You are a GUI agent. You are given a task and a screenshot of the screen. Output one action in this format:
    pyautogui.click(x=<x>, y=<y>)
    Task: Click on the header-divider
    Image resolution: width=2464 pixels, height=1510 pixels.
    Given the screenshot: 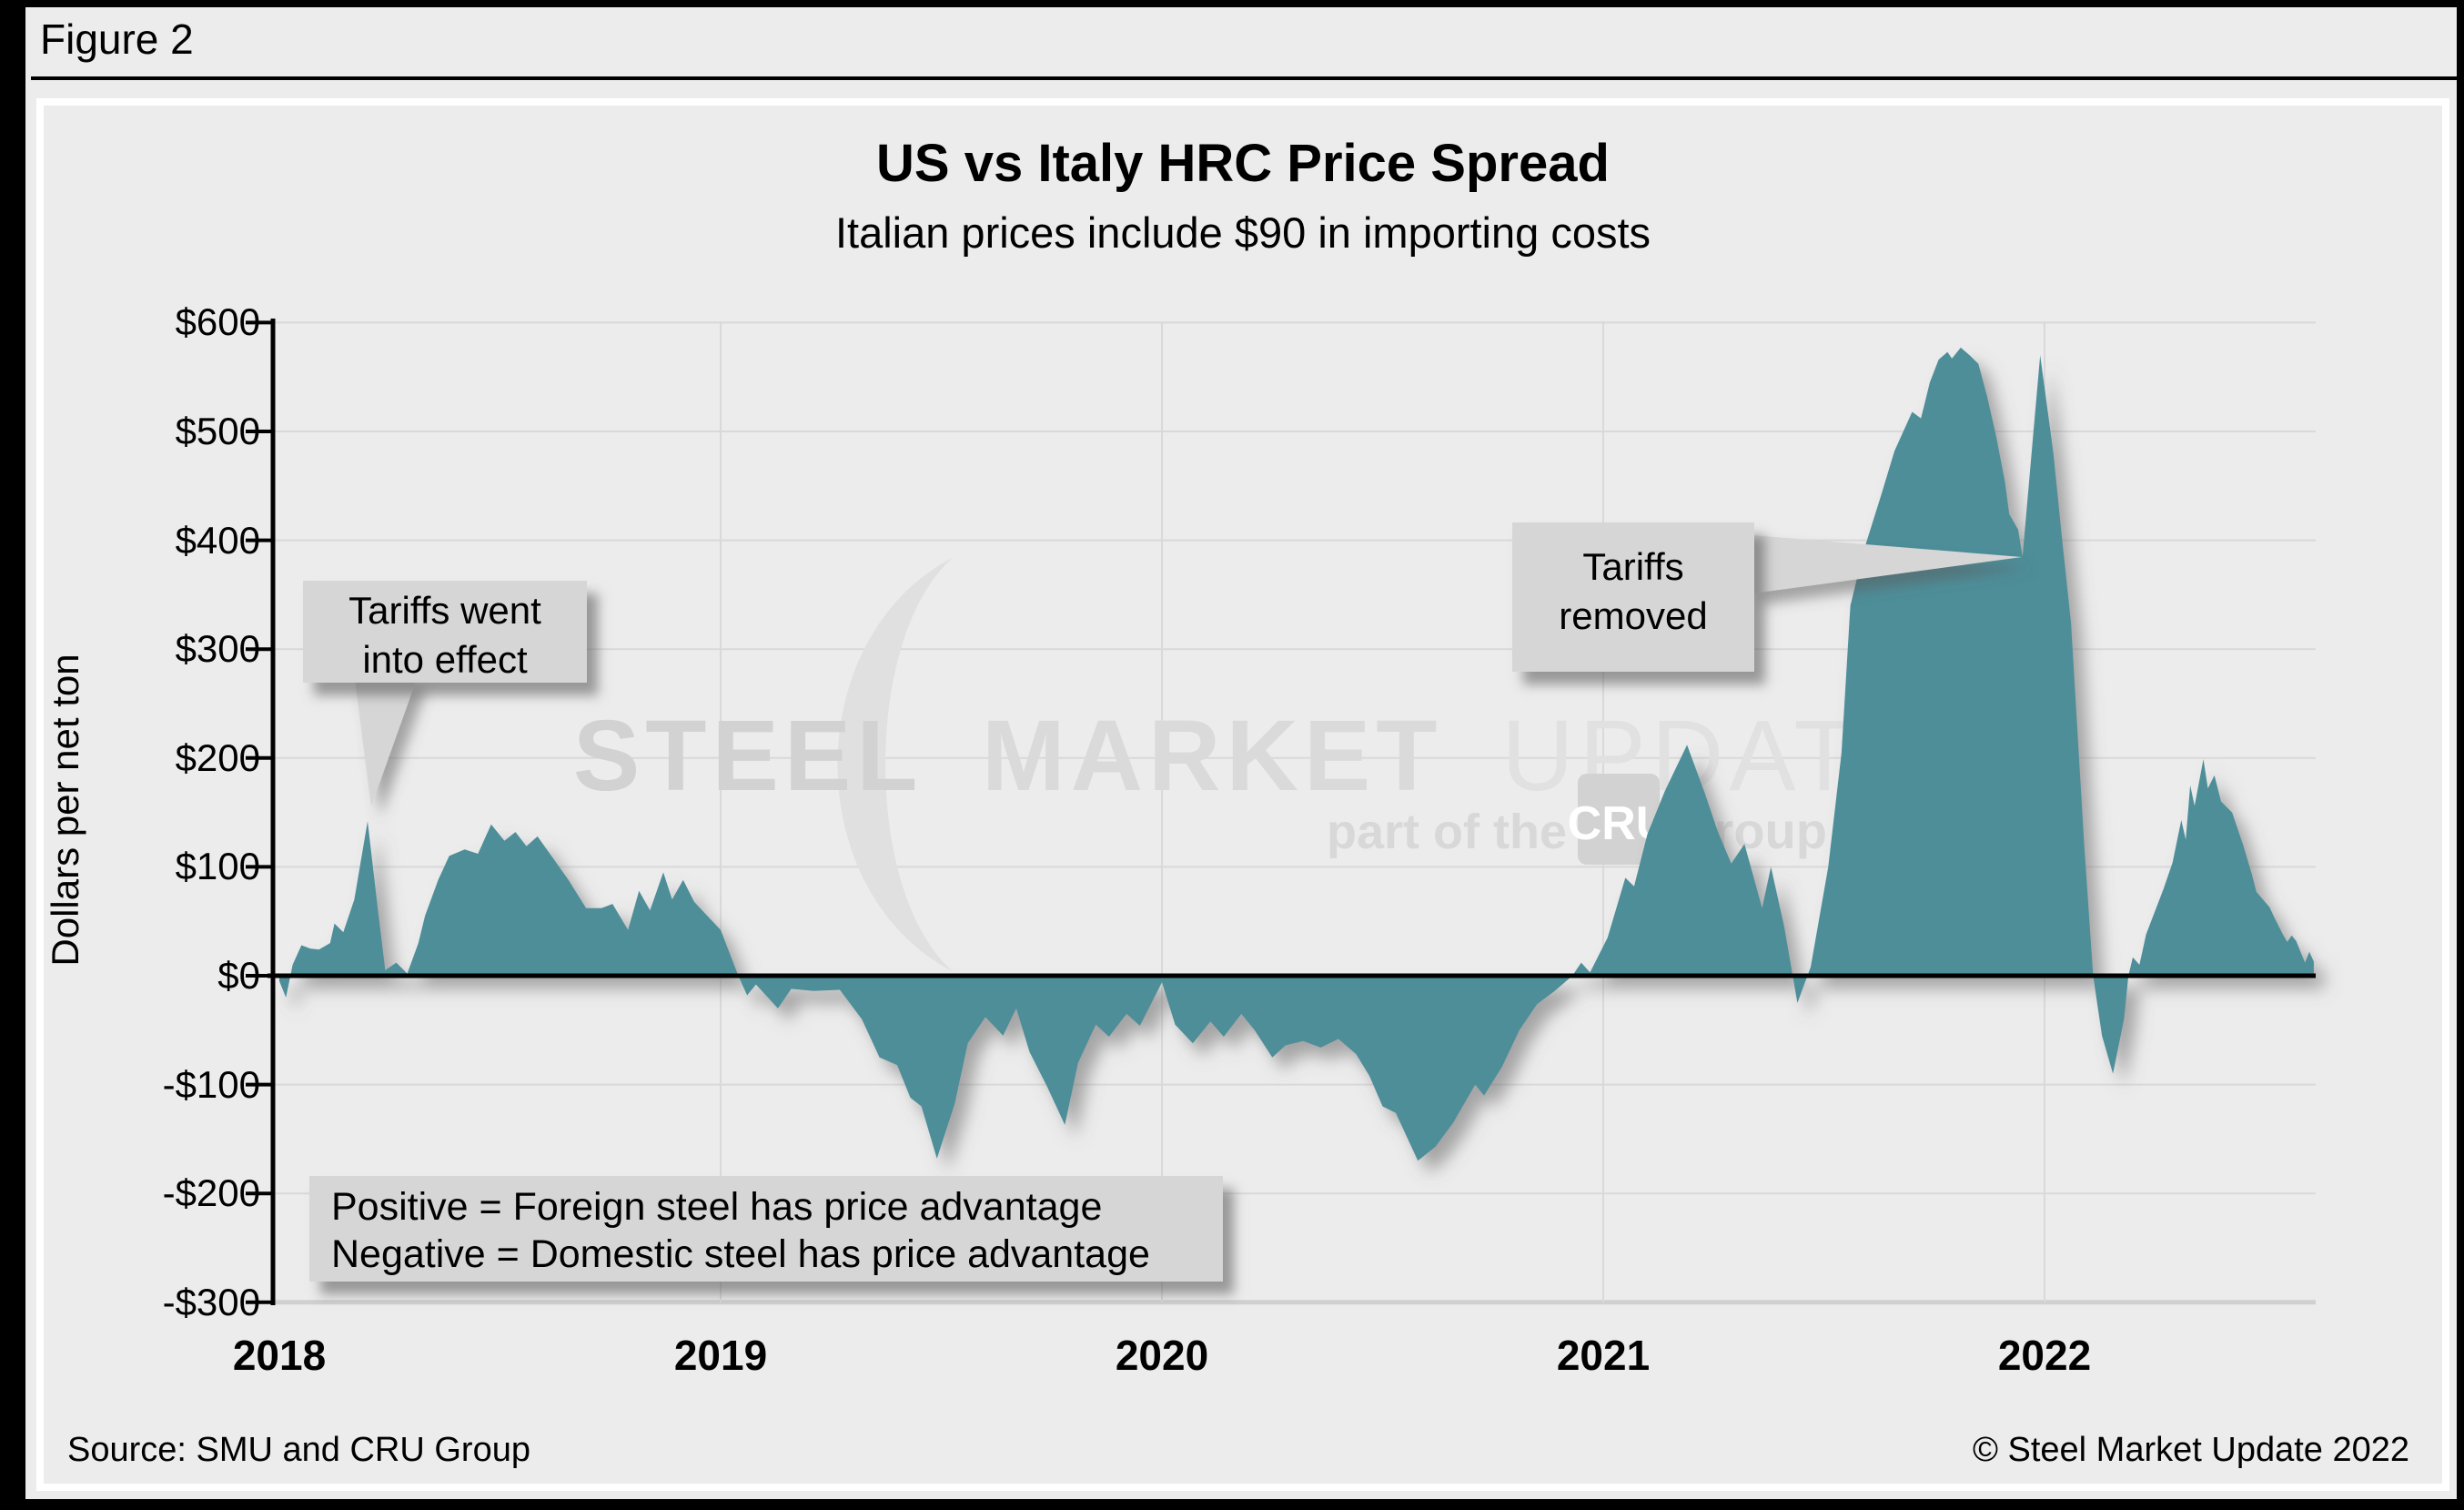 What is the action you would take?
    pyautogui.click(x=1244, y=78)
    